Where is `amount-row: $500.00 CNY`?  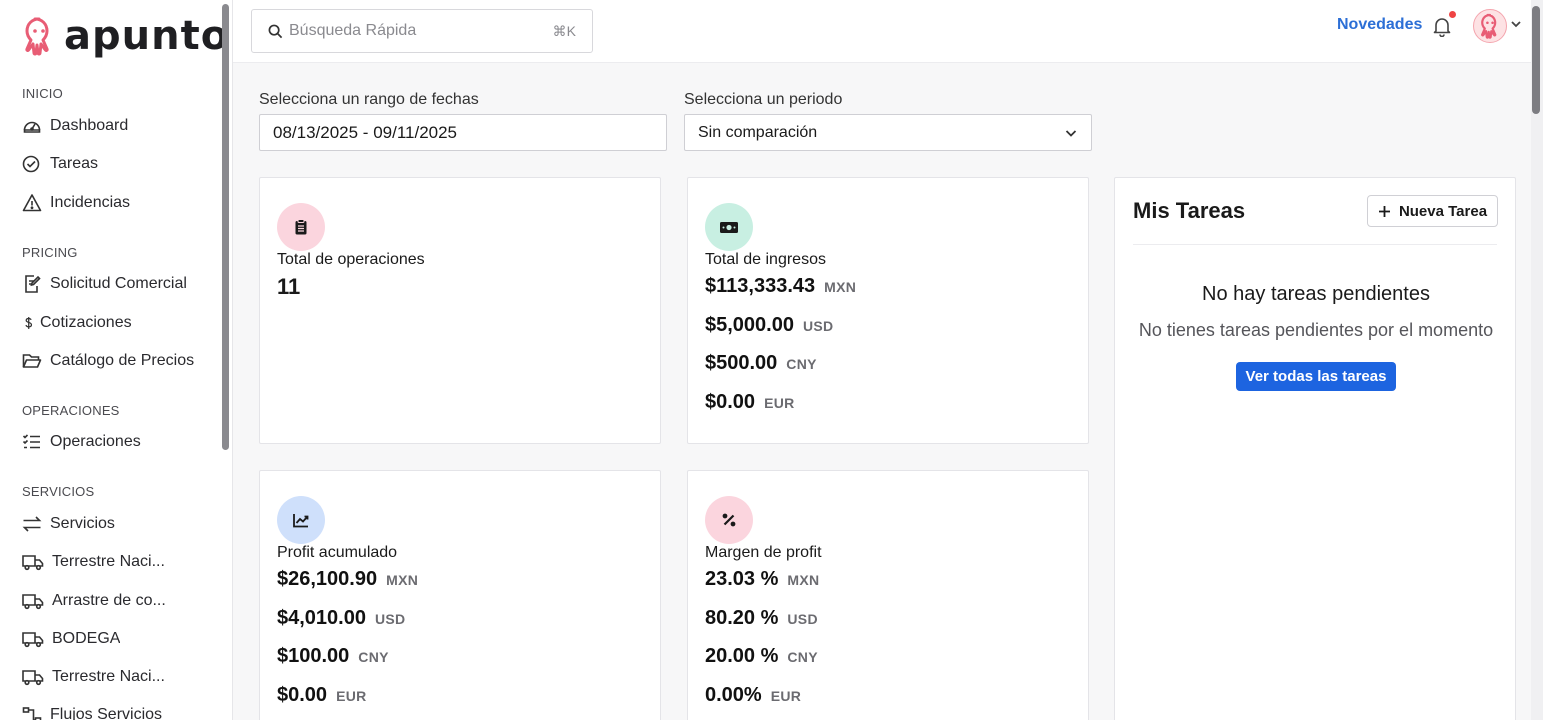 amount-row: $500.00 CNY is located at coordinates (761, 363).